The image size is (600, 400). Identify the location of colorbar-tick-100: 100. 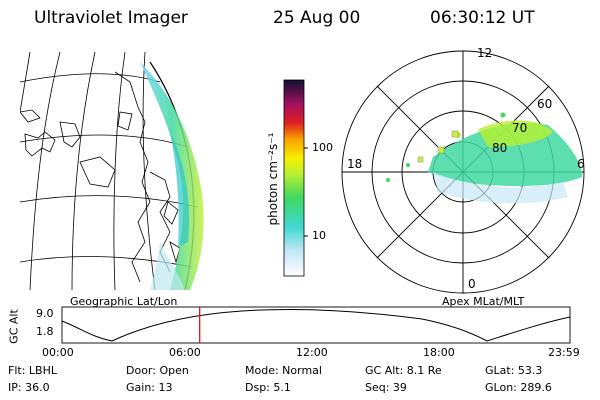
(322, 147).